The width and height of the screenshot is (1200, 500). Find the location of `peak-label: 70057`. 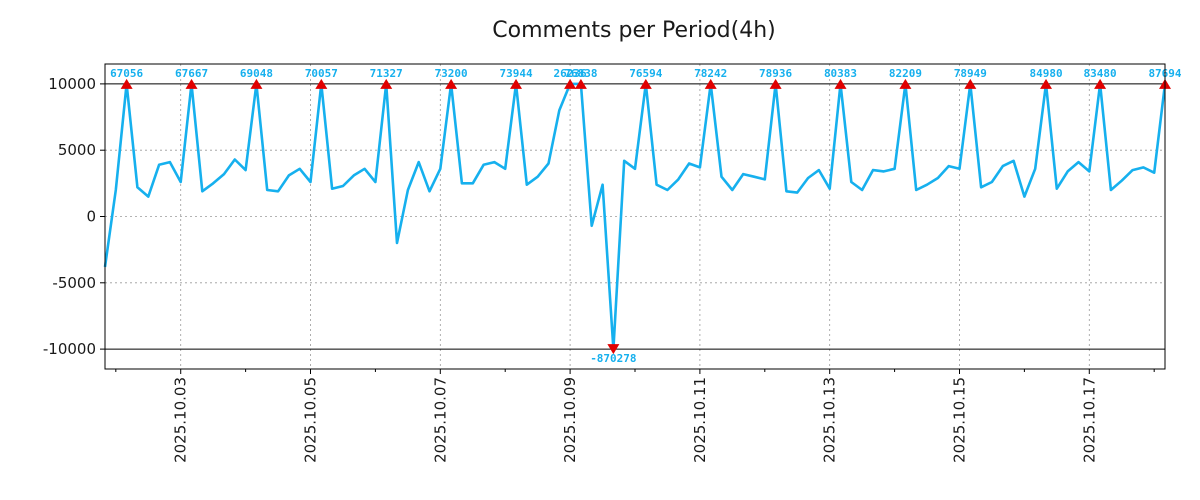

peak-label: 70057 is located at coordinates (321, 73).